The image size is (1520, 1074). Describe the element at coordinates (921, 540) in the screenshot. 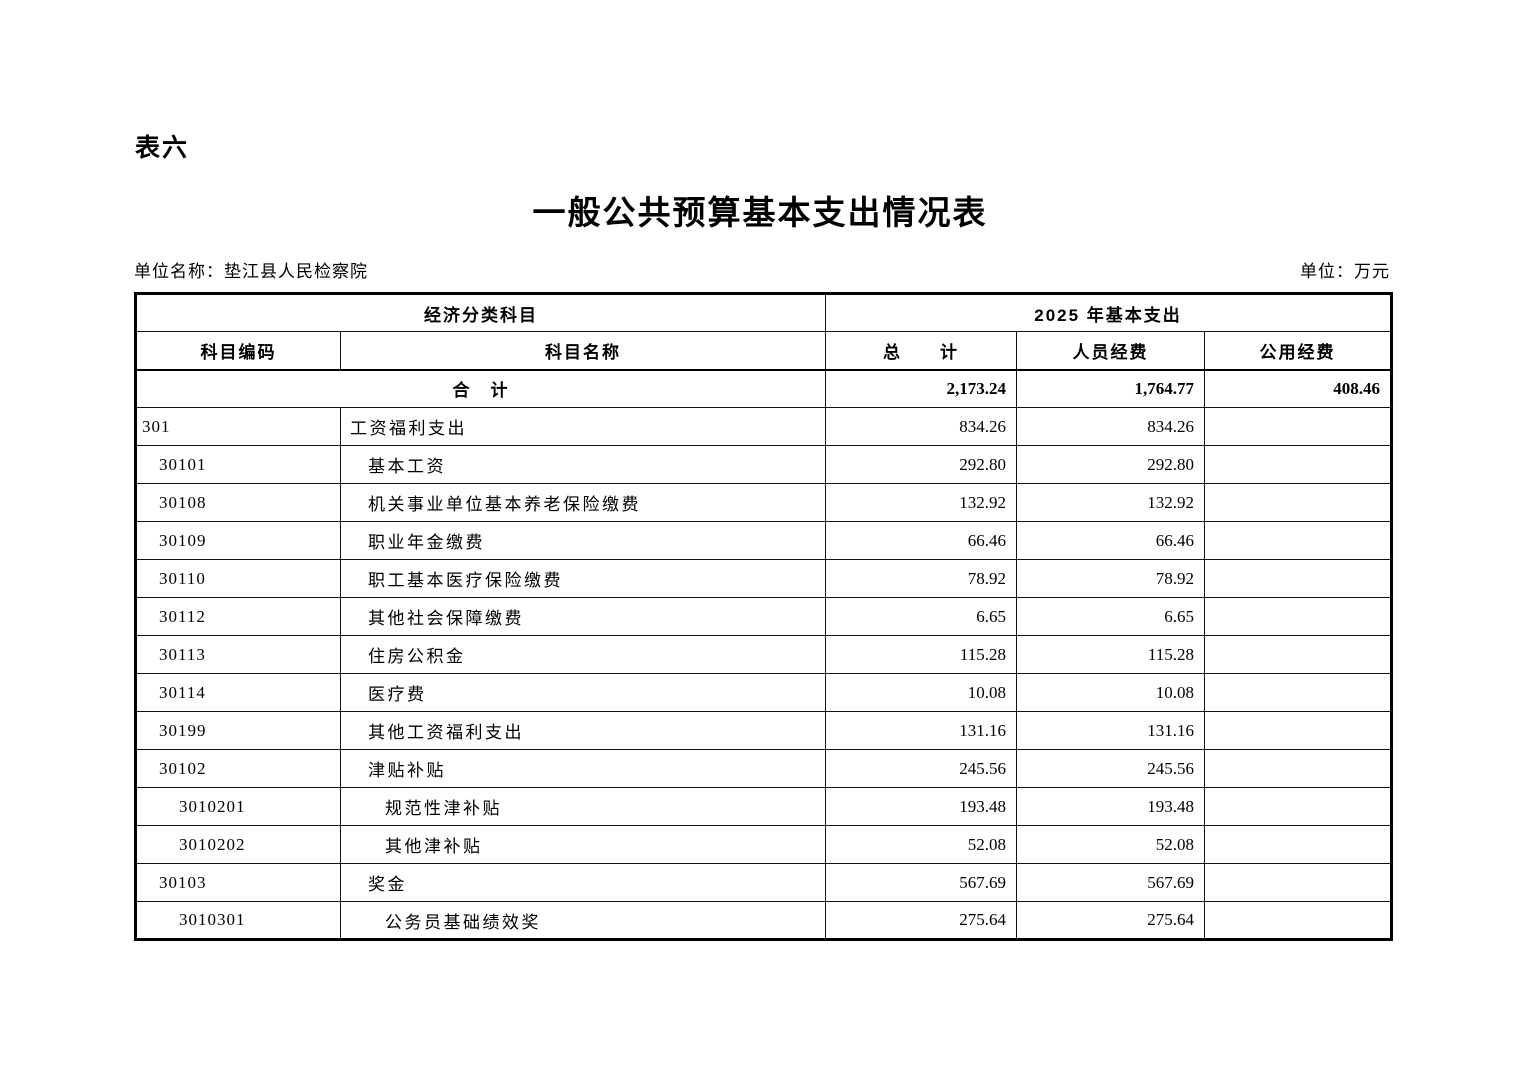

I see `total-cell: 66.46` at that location.